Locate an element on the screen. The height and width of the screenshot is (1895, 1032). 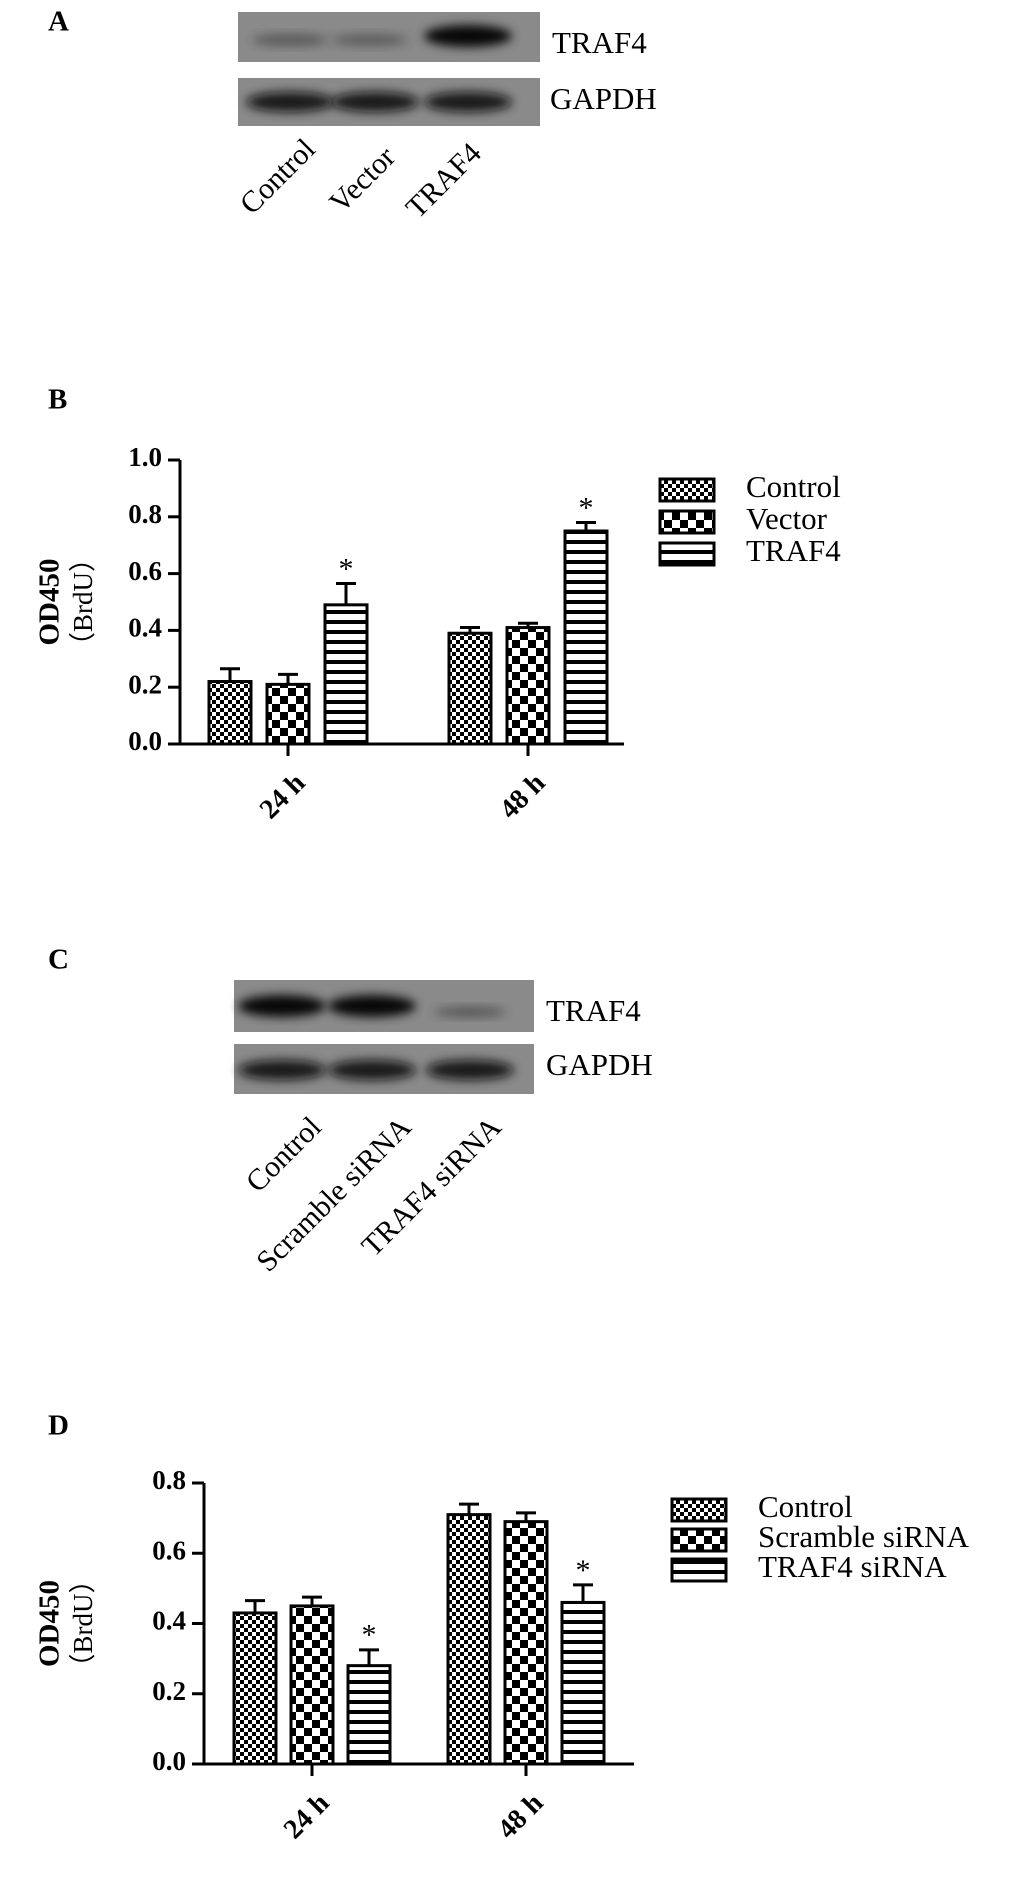
panel-label: B is located at coordinates (57, 400).